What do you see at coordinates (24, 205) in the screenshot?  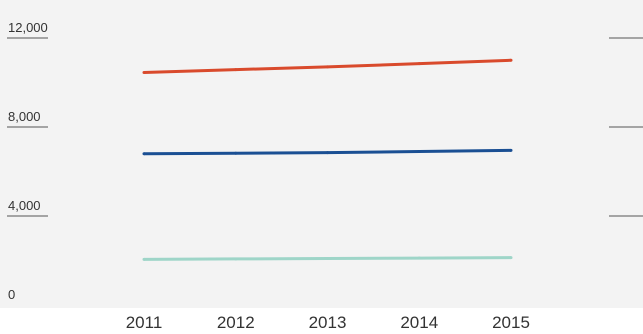 I see `y-tick-label: 4,000` at bounding box center [24, 205].